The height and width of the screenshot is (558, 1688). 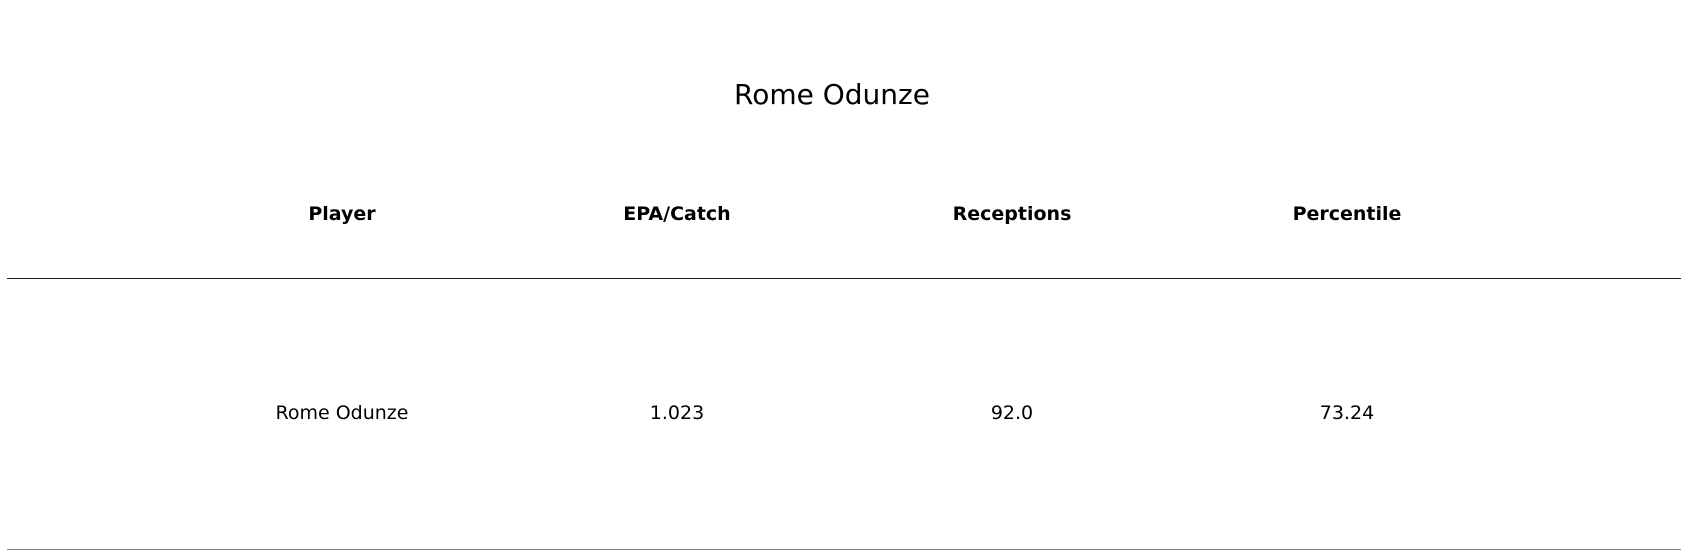 What do you see at coordinates (342, 214) in the screenshot?
I see `column-header-player: Player` at bounding box center [342, 214].